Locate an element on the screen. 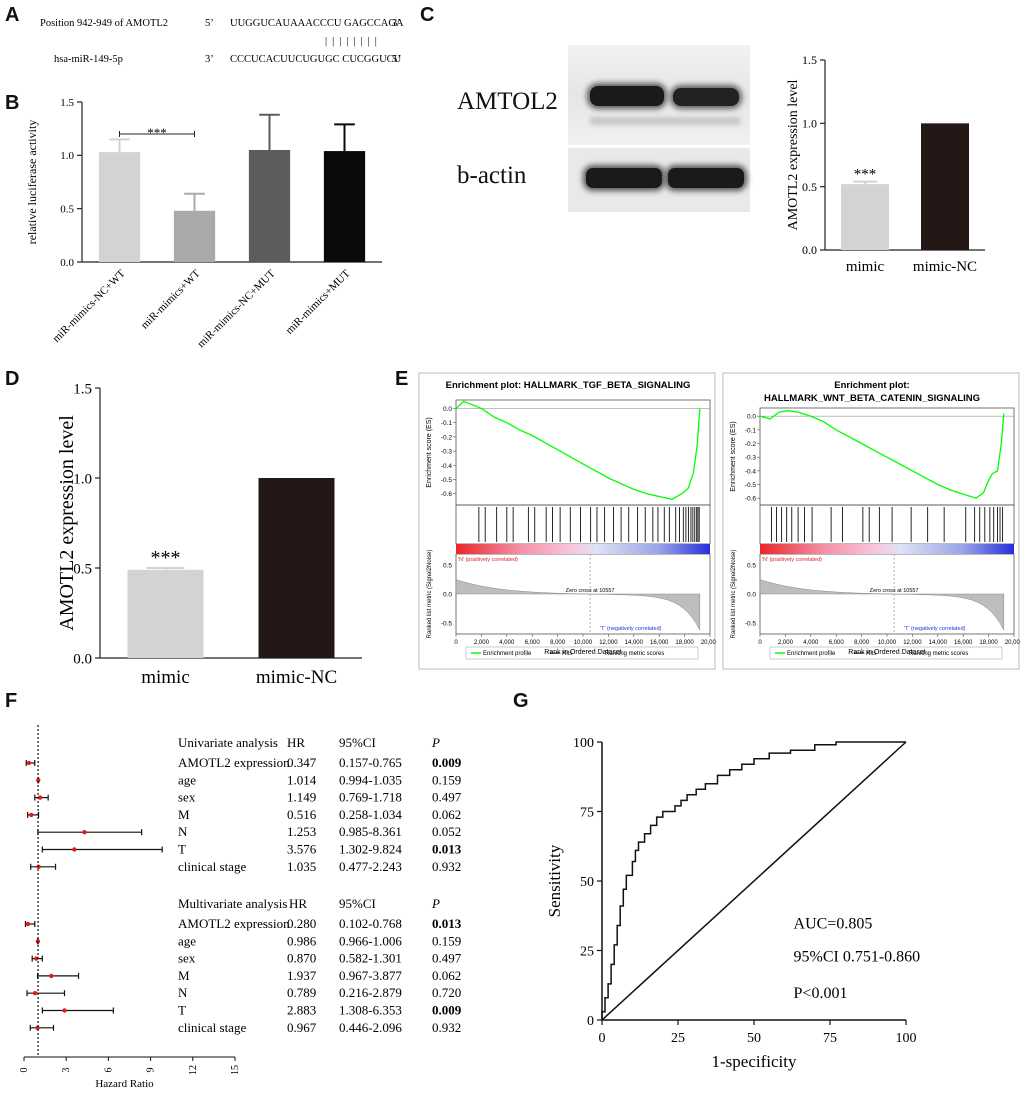  header-ci: 95%CI is located at coordinates (357, 903).